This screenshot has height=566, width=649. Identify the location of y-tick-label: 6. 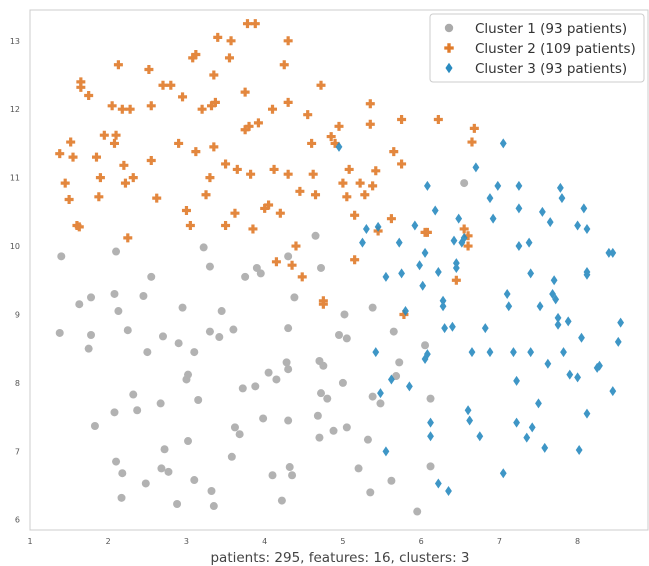
(17, 520).